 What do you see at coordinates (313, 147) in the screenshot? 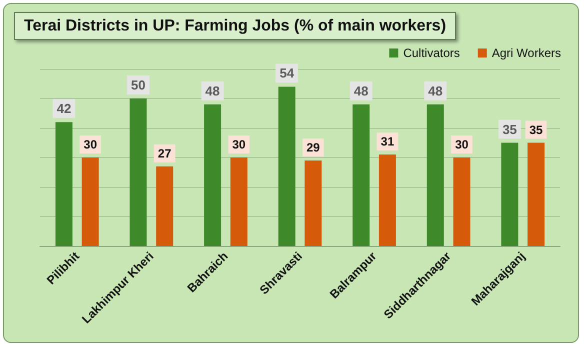
I see `data-label: 29` at bounding box center [313, 147].